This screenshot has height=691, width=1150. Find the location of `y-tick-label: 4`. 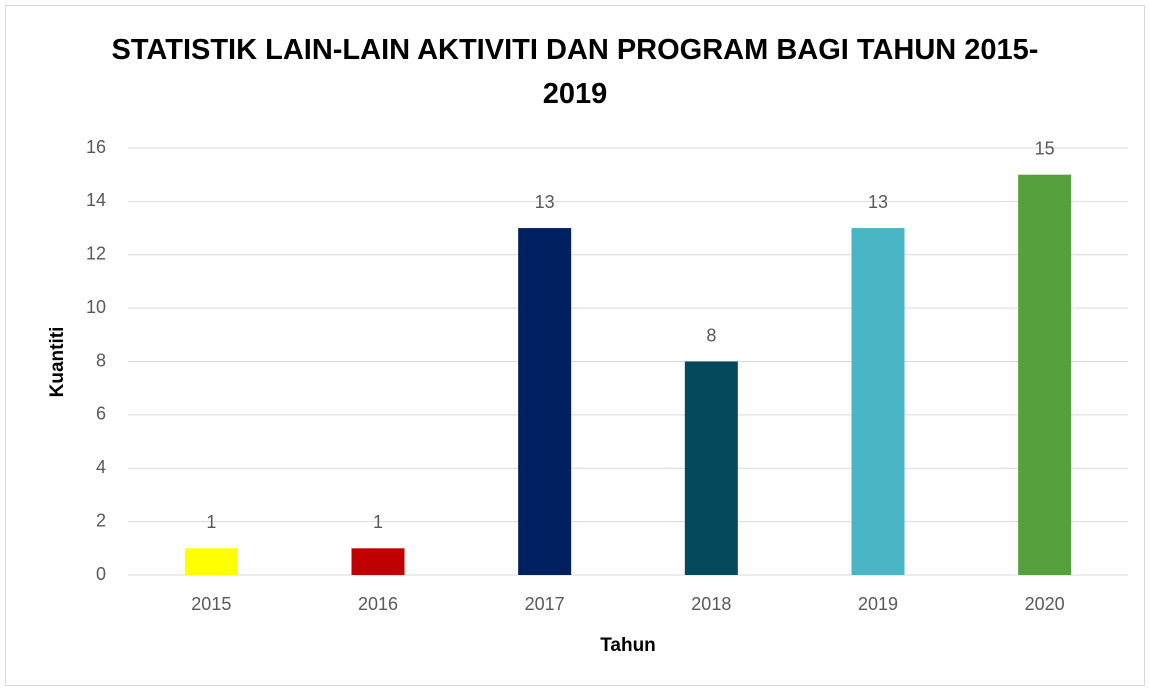

y-tick-label: 4 is located at coordinates (101, 467).